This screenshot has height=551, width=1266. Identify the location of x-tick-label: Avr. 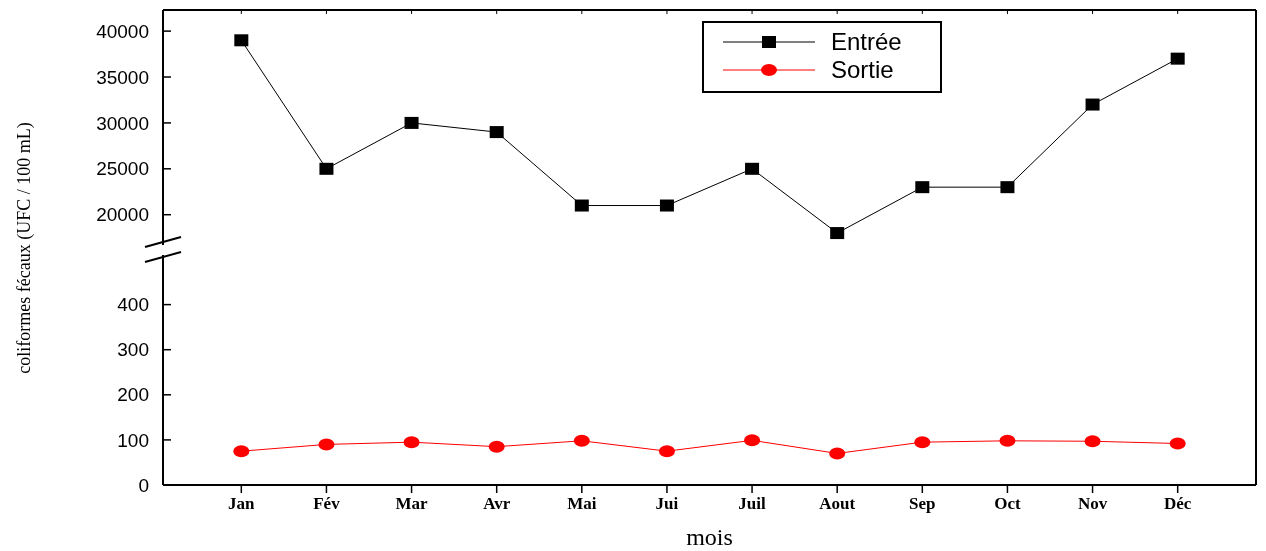
(497, 503).